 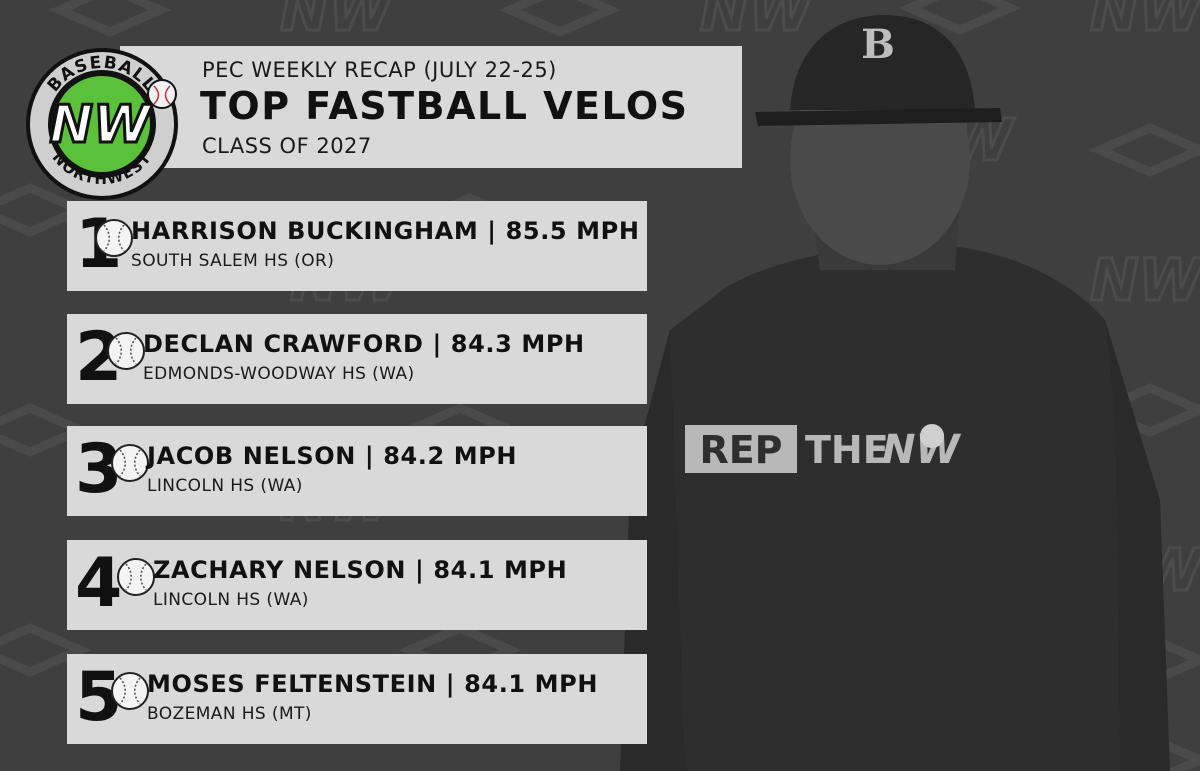 I want to click on player-name: ZACHARY NELSON | 84.1 MPH, so click(x=360, y=570).